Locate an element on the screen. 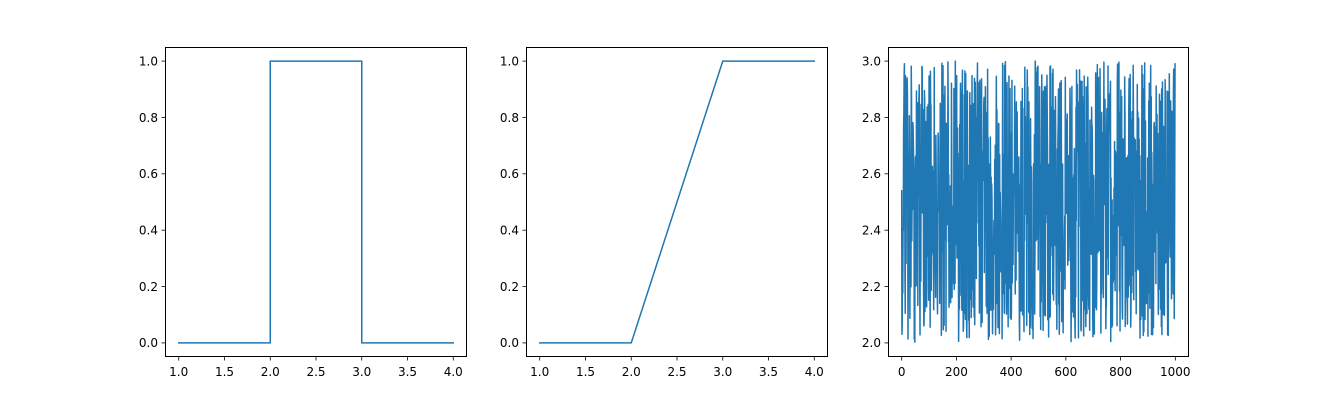 Image resolution: width=1321 pixels, height=401 pixels. subplot-2-x-tick-label: 1.0 is located at coordinates (539, 372).